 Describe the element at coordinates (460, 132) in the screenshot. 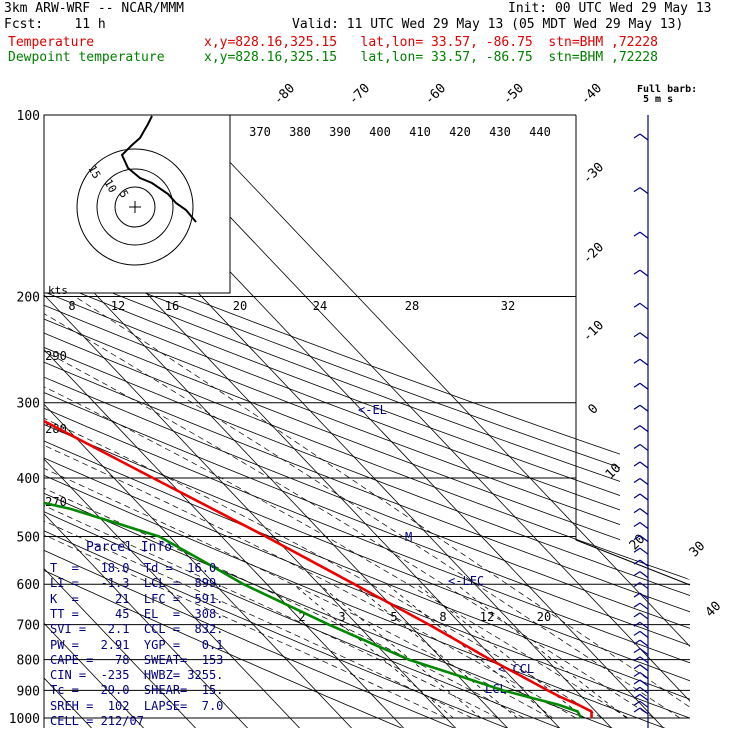

I see `theta-label: 420` at that location.